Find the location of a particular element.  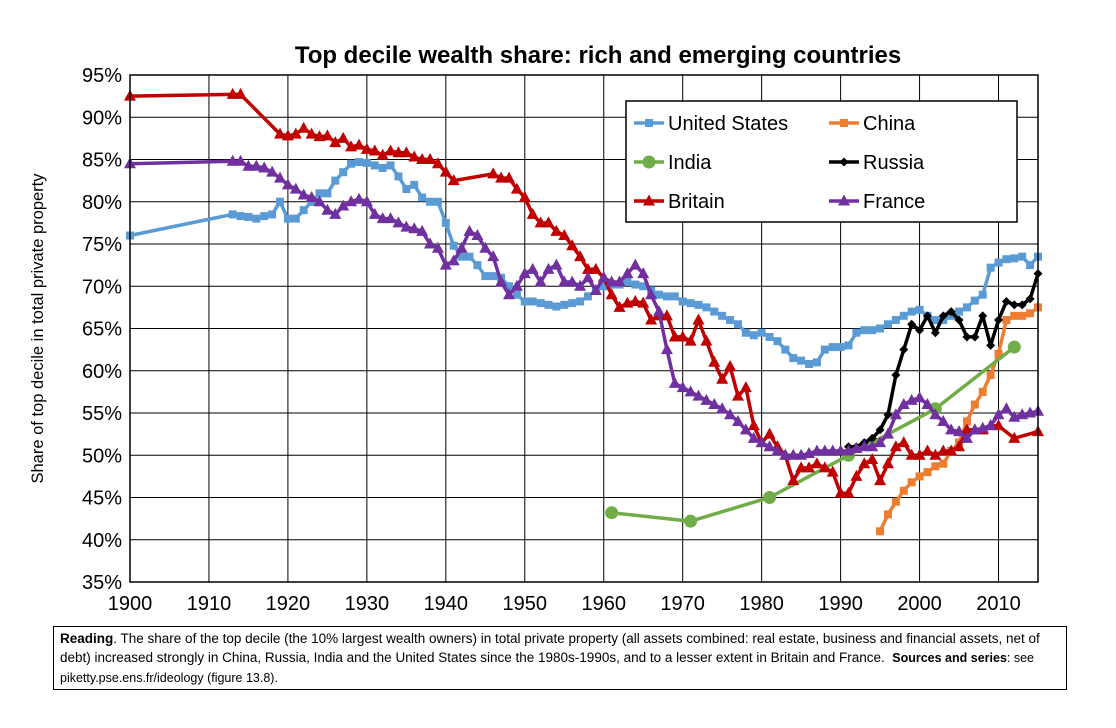

x-tick-label: 1900 is located at coordinates (130, 604).